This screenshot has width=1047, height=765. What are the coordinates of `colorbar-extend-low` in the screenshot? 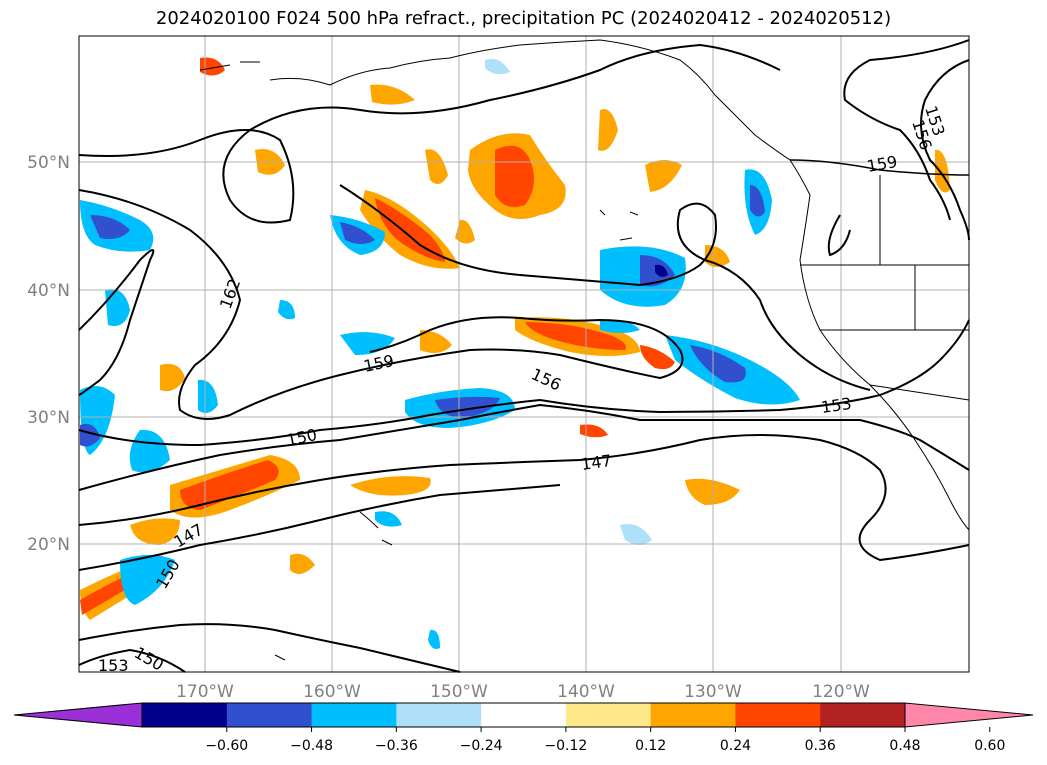 It's located at (78, 715).